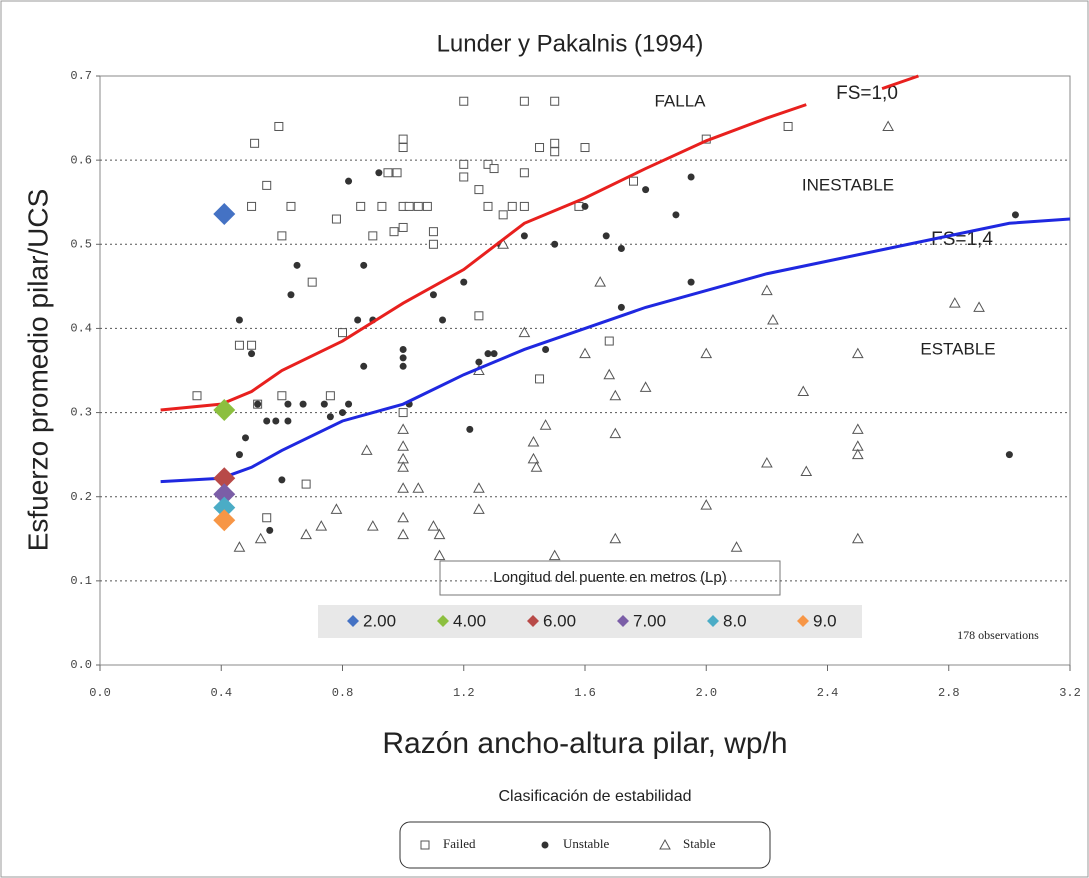 This screenshot has height=878, width=1089. I want to click on y-tick-label: 0.0, so click(81, 665).